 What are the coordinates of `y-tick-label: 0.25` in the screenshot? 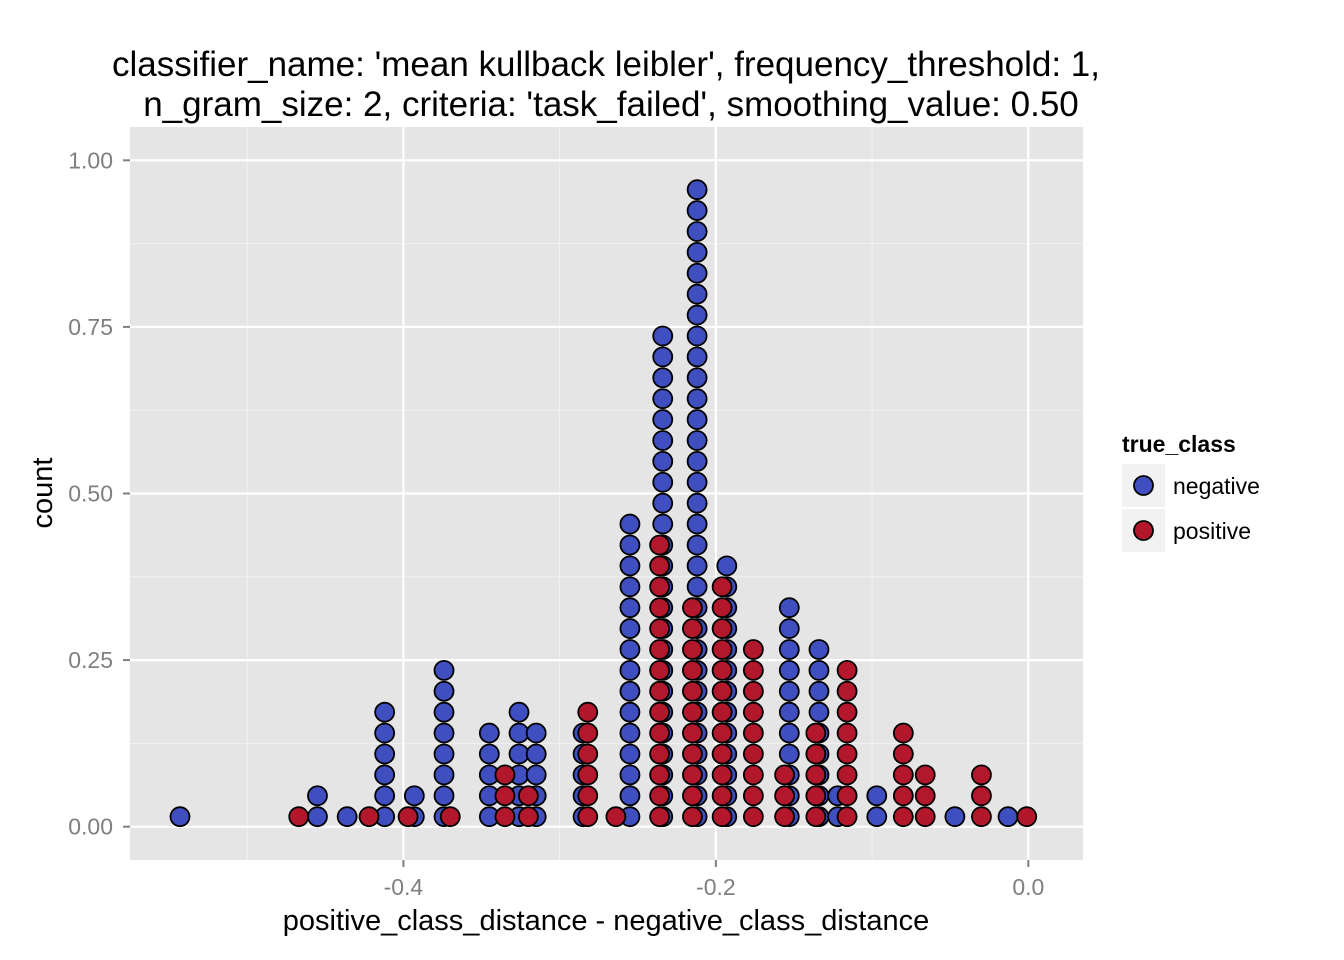 It's located at (90, 660).